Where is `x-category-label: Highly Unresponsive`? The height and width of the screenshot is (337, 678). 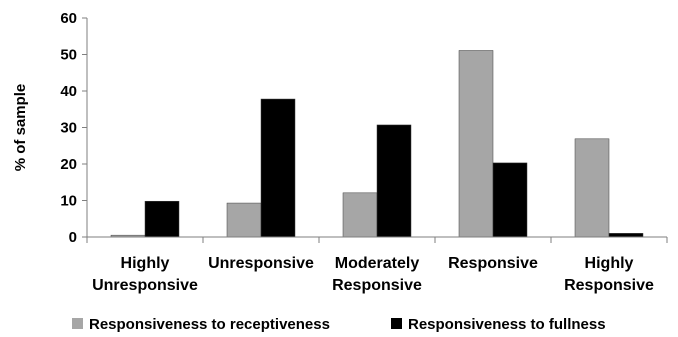
x-category-label: Highly Unresponsive is located at coordinates (145, 274).